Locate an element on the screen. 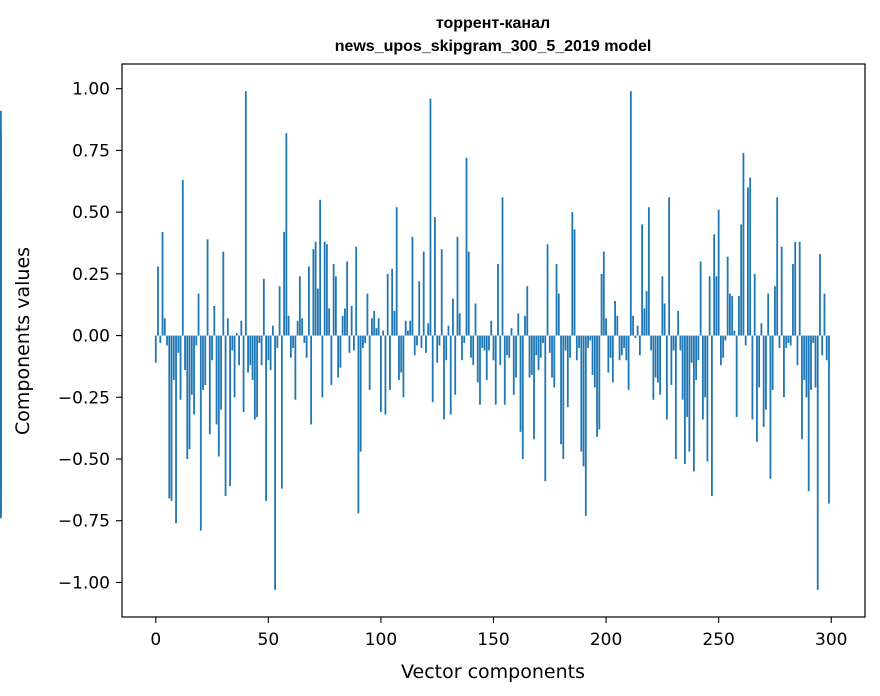  bar-undefined is located at coordinates (1, 369).